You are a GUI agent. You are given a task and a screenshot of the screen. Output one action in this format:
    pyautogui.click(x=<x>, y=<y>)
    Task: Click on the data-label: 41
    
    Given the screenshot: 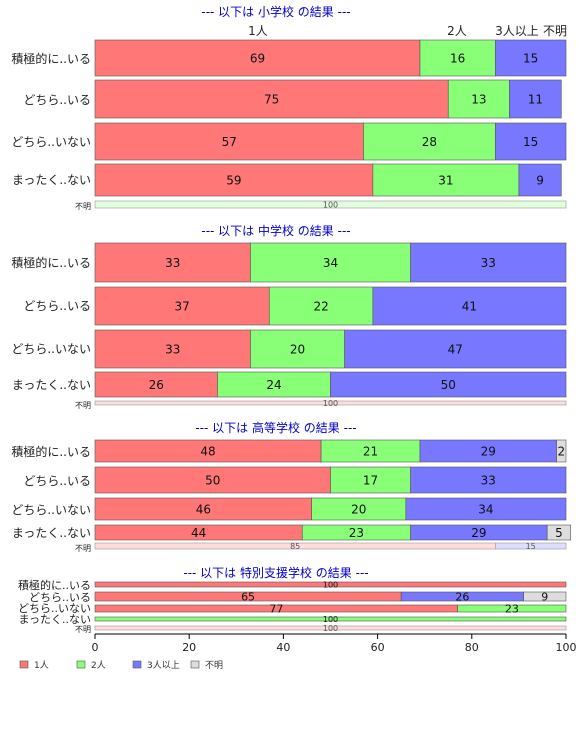 What is the action you would take?
    pyautogui.click(x=469, y=307)
    